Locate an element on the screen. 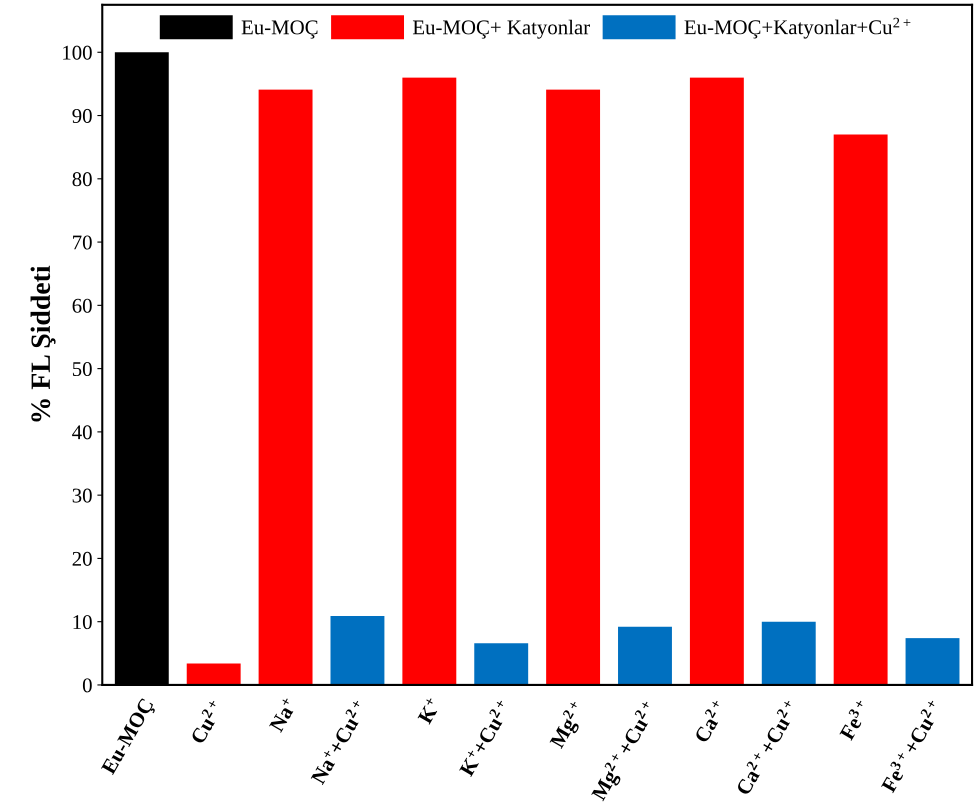 Image resolution: width=974 pixels, height=803 pixels. y-tick-label: 10 is located at coordinates (83, 622).